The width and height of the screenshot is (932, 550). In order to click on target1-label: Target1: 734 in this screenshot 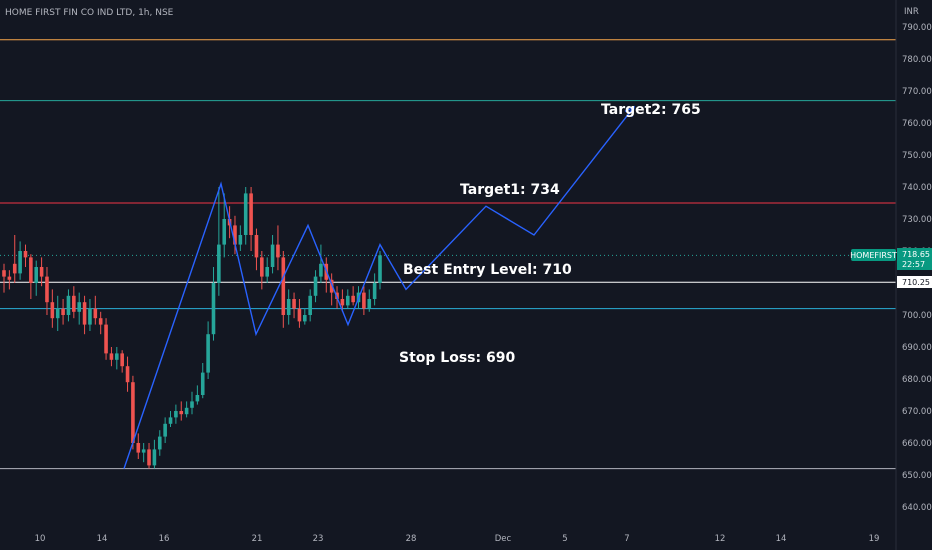, I will do `click(510, 190)`.